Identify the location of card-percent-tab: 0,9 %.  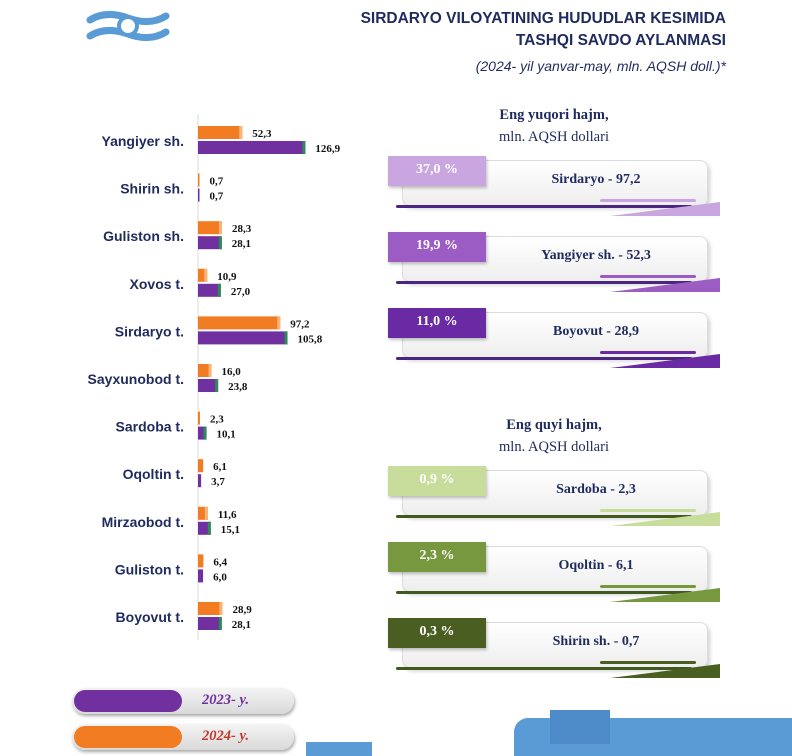
(437, 481).